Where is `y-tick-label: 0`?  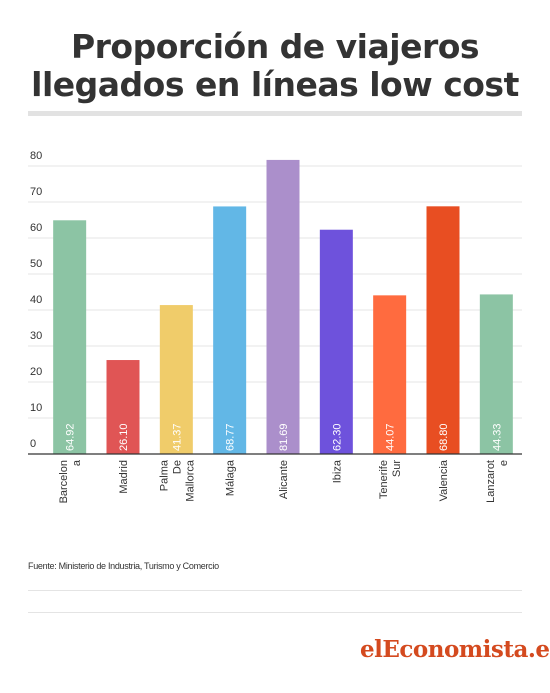
y-tick-label: 0 is located at coordinates (33, 444).